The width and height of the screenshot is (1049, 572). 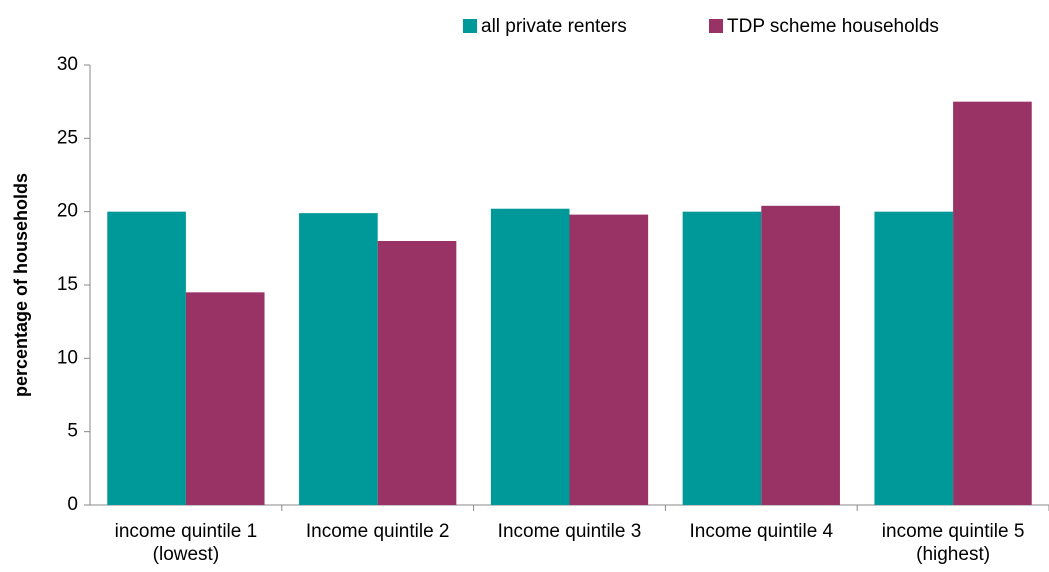 I want to click on y-tick-label: 30, so click(x=67, y=64).